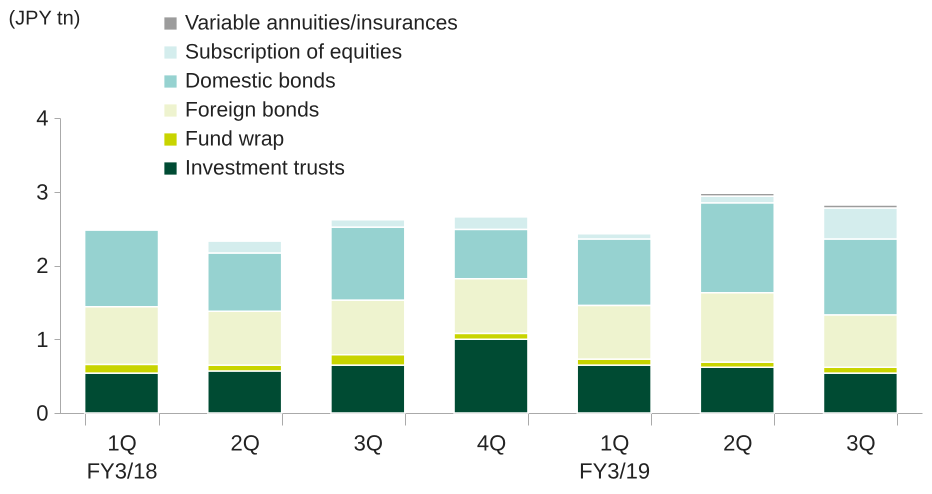 This screenshot has width=932, height=494. What do you see at coordinates (260, 81) in the screenshot?
I see `legend-label: Domestic bonds` at bounding box center [260, 81].